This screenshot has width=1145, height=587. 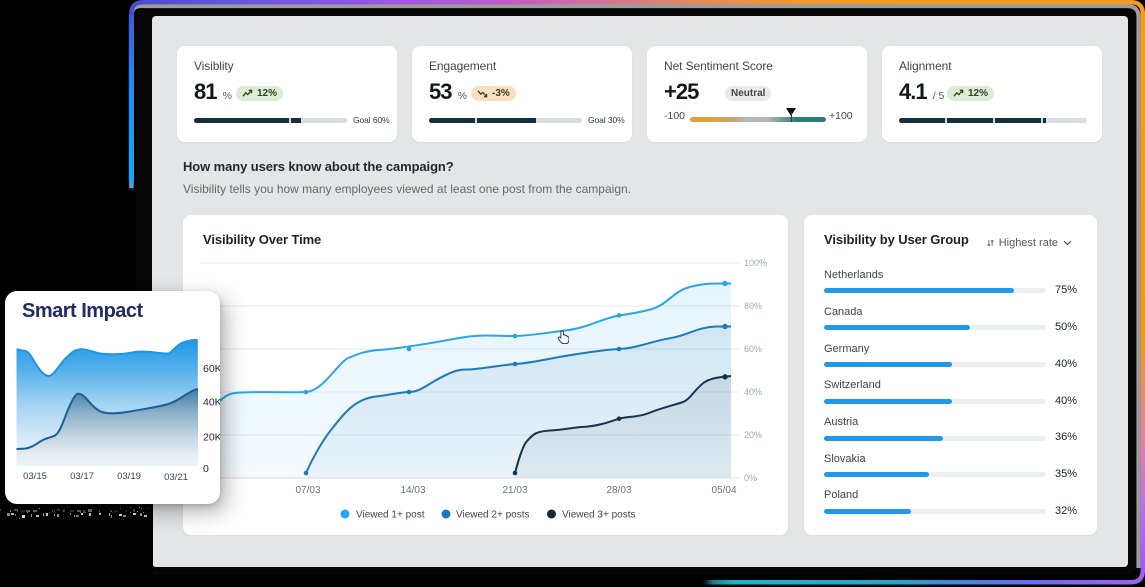 I want to click on svg-text: 07/03, so click(x=307, y=490).